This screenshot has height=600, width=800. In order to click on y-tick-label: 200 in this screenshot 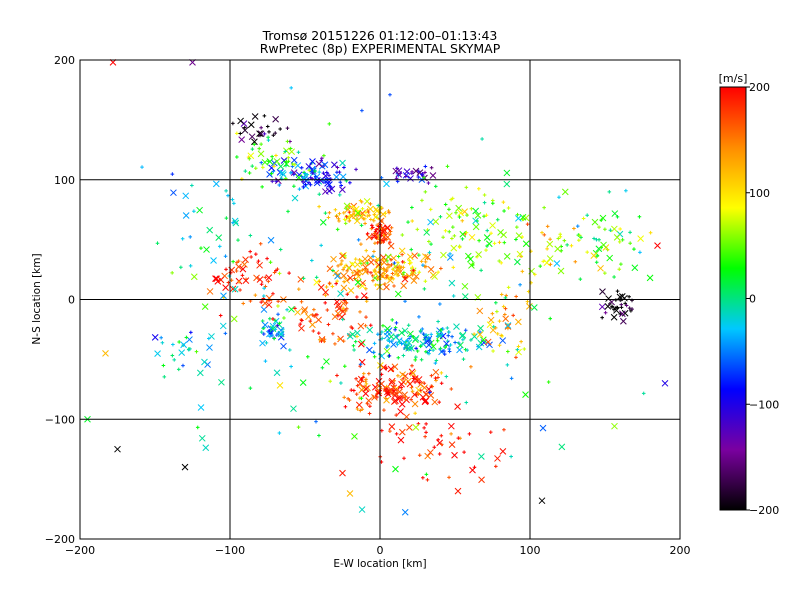, I will do `click(64, 60)`.